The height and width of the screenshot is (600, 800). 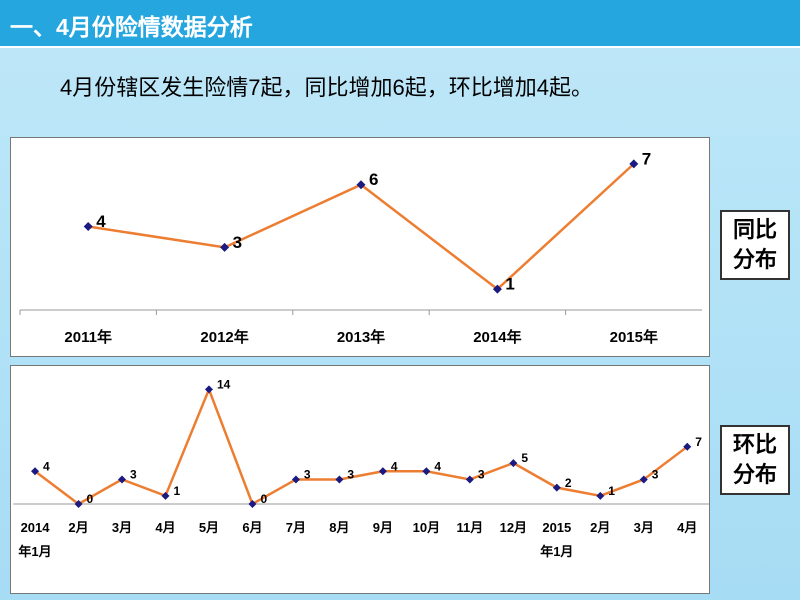 What do you see at coordinates (361, 337) in the screenshot?
I see `x-tick-label: 2013年` at bounding box center [361, 337].